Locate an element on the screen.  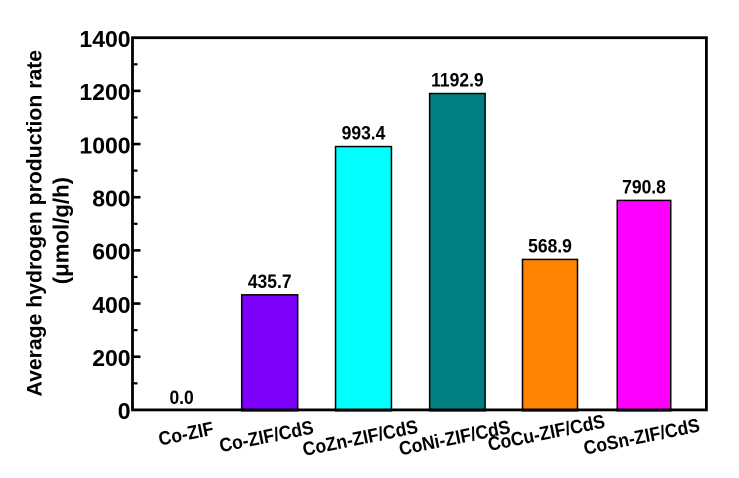
svg-text: 1000 is located at coordinates (104, 145).